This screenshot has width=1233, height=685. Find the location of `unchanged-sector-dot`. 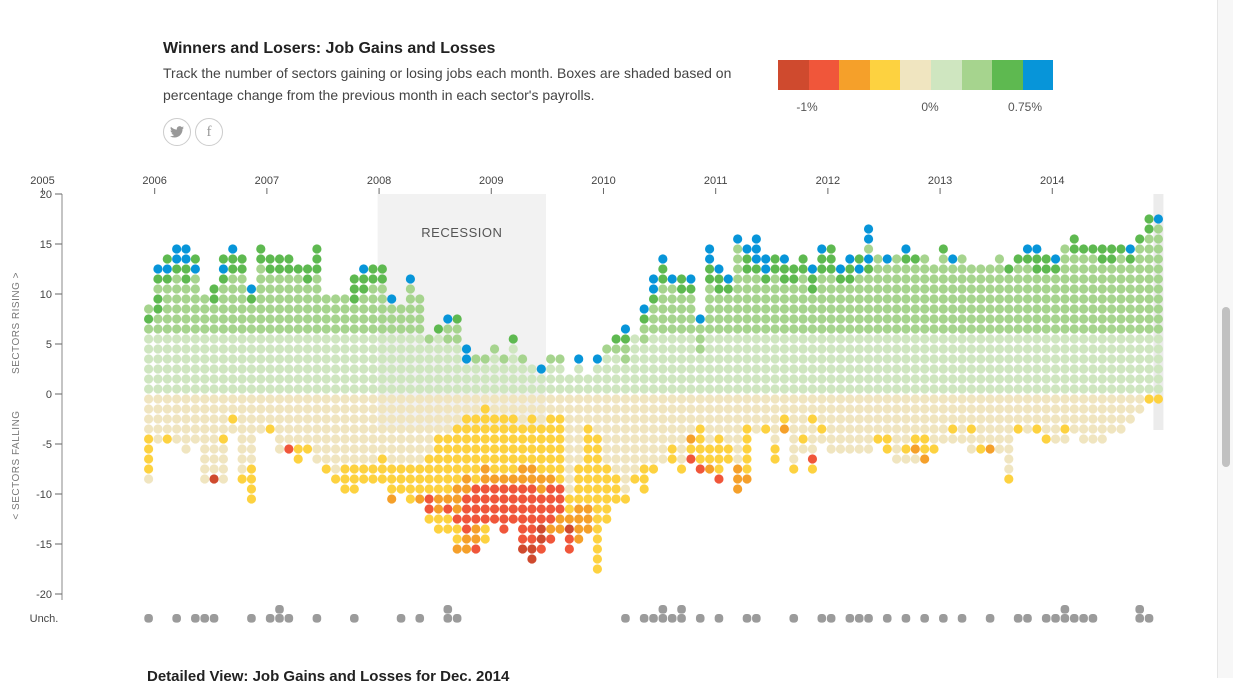

unchanged-sector-dot is located at coordinates (962, 618).